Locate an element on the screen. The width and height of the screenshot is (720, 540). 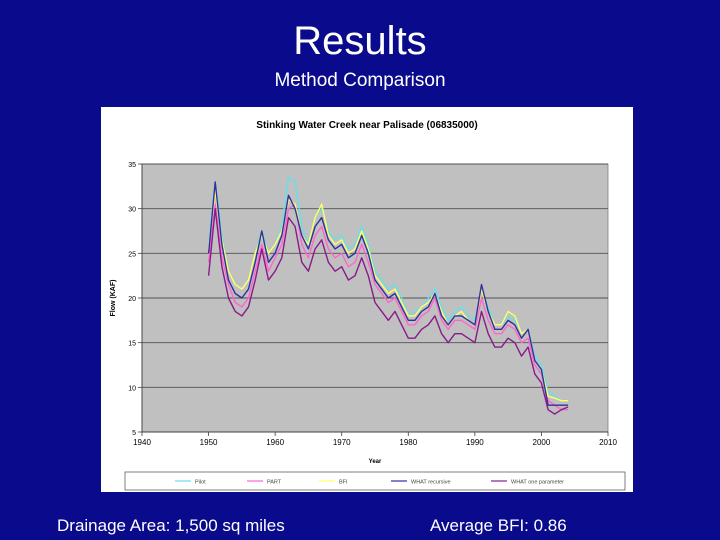
legend-label: Pilot is located at coordinates (200, 483).